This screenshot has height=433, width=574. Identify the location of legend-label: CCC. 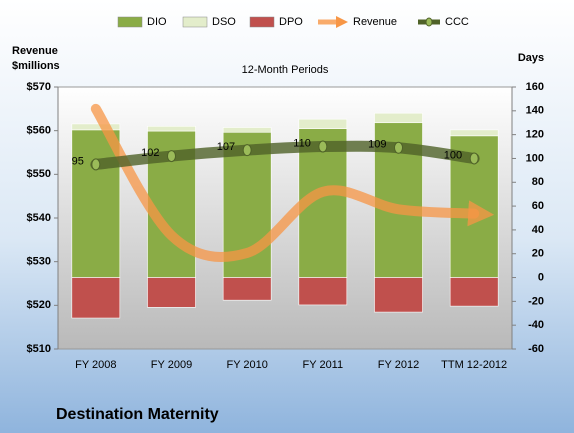
(457, 22).